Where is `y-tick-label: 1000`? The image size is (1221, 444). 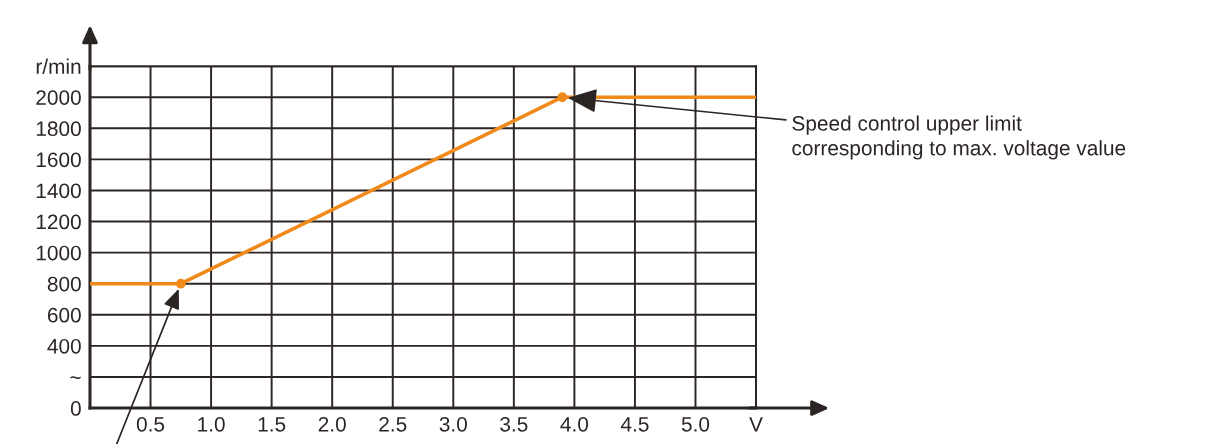
y-tick-label: 1000 is located at coordinates (58, 253).